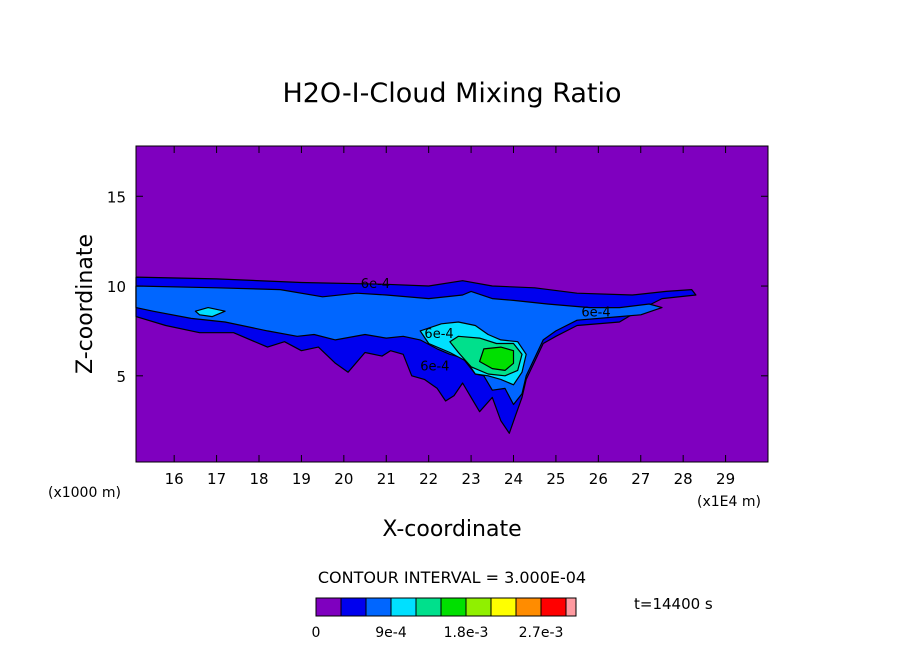 The image size is (904, 654). I want to click on y-tick-label-10: 10, so click(116, 287).